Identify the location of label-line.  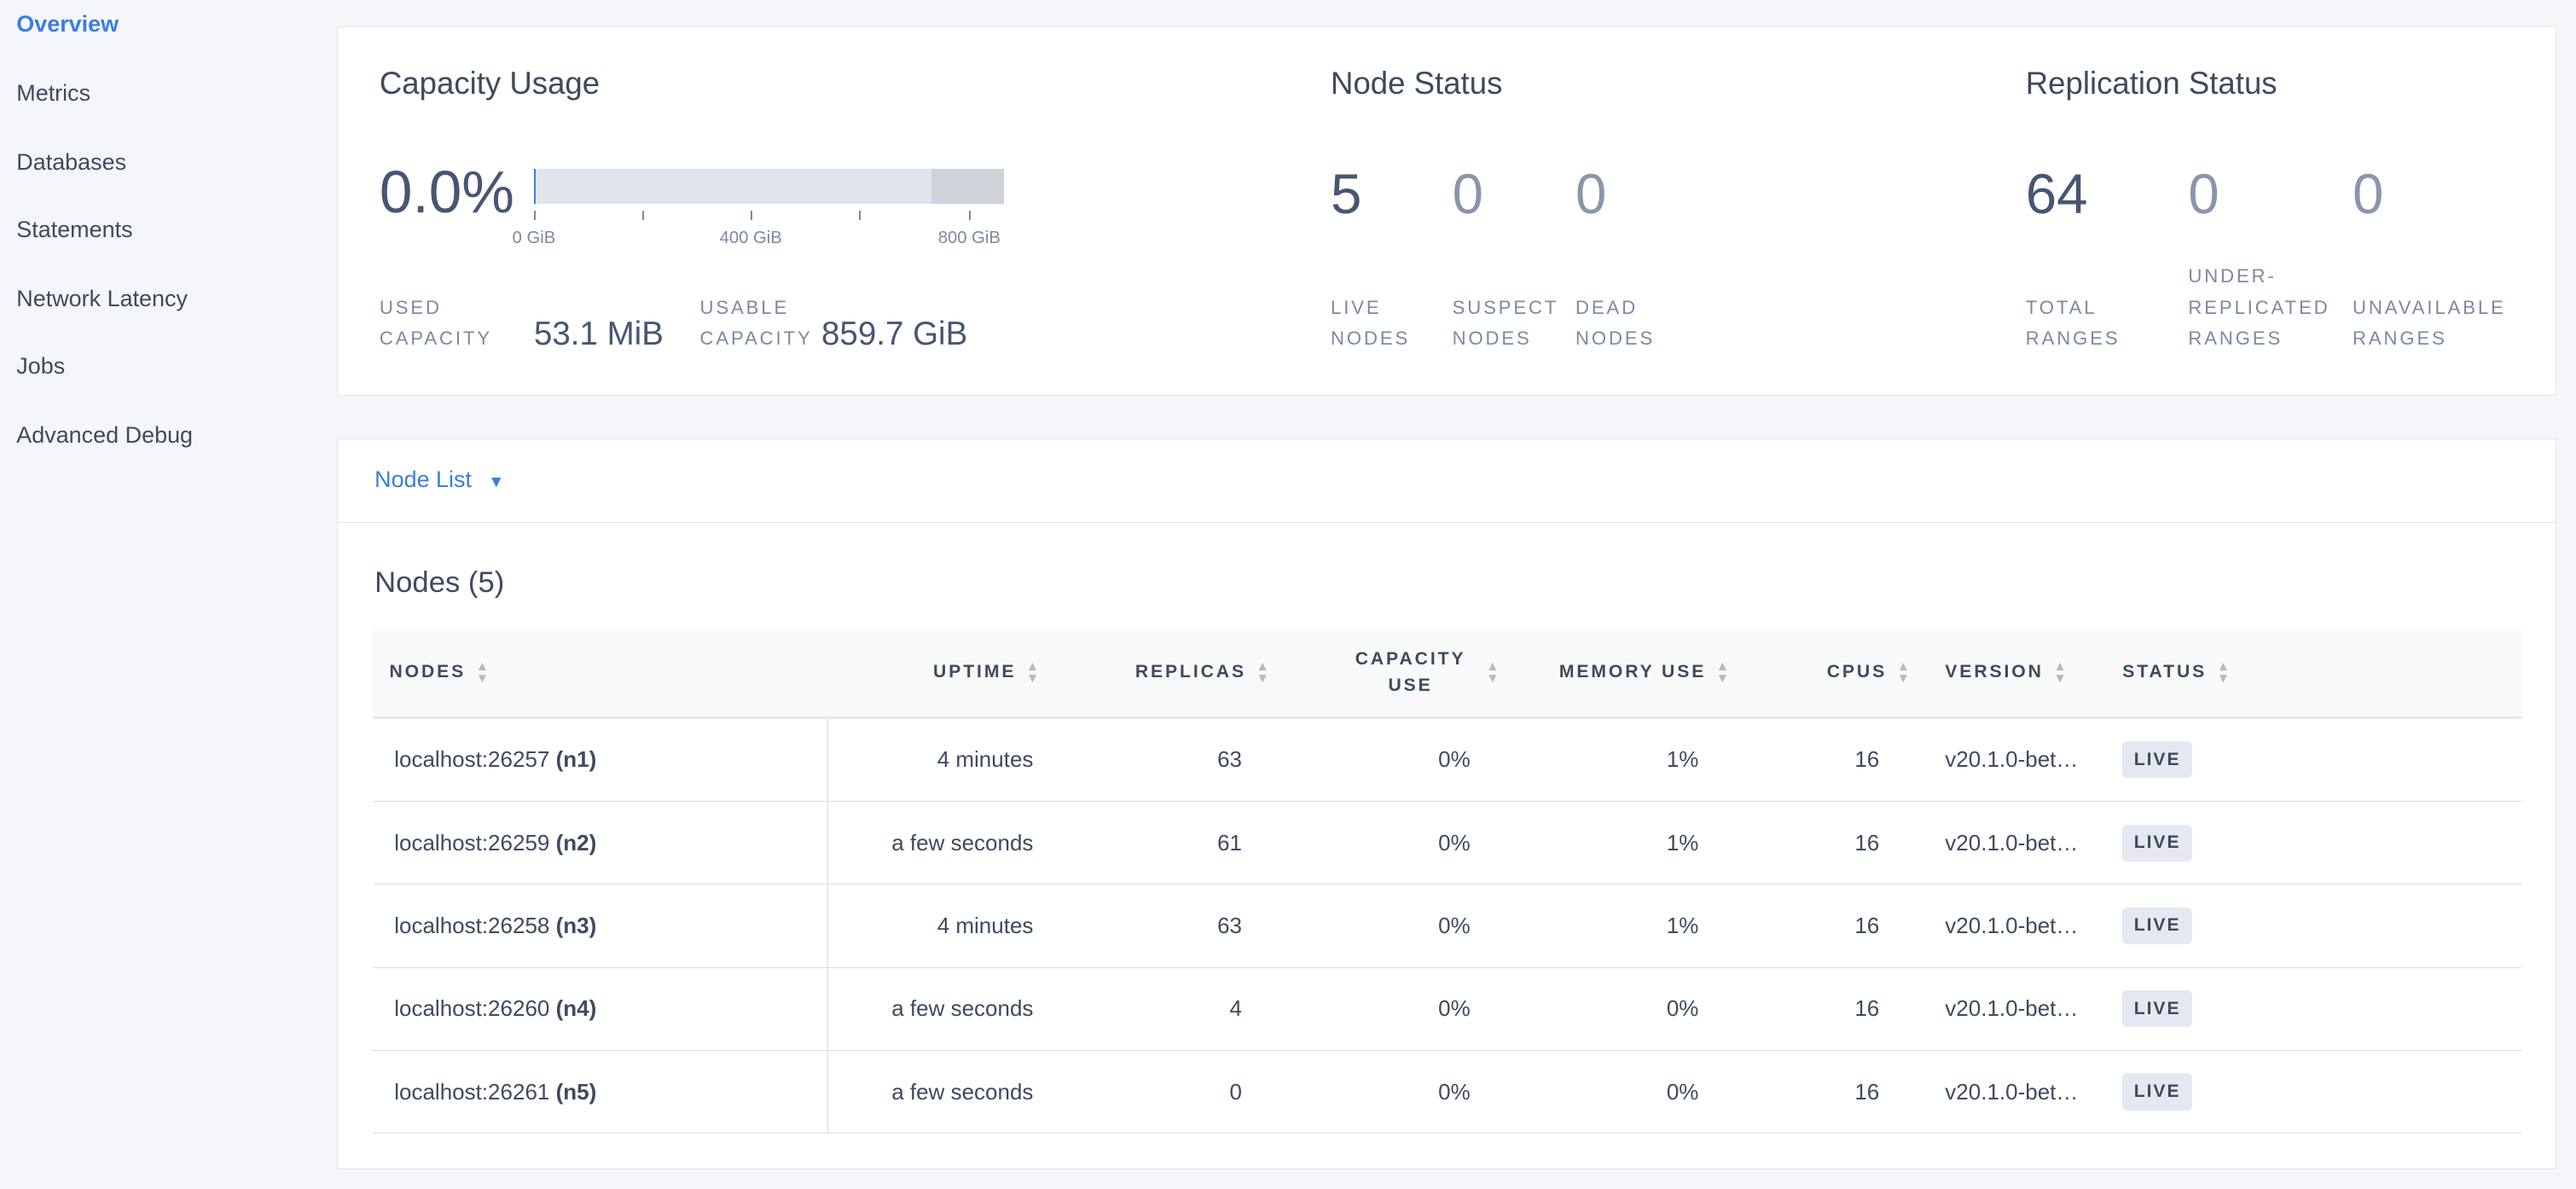
(2429, 277).